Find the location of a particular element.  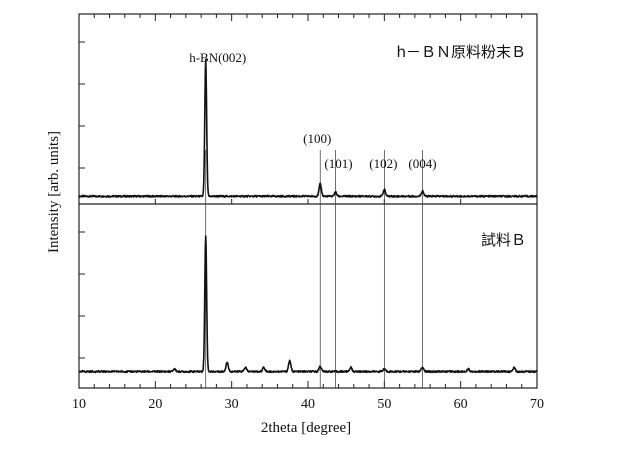

peak-label: h-BN(002) is located at coordinates (217, 57).